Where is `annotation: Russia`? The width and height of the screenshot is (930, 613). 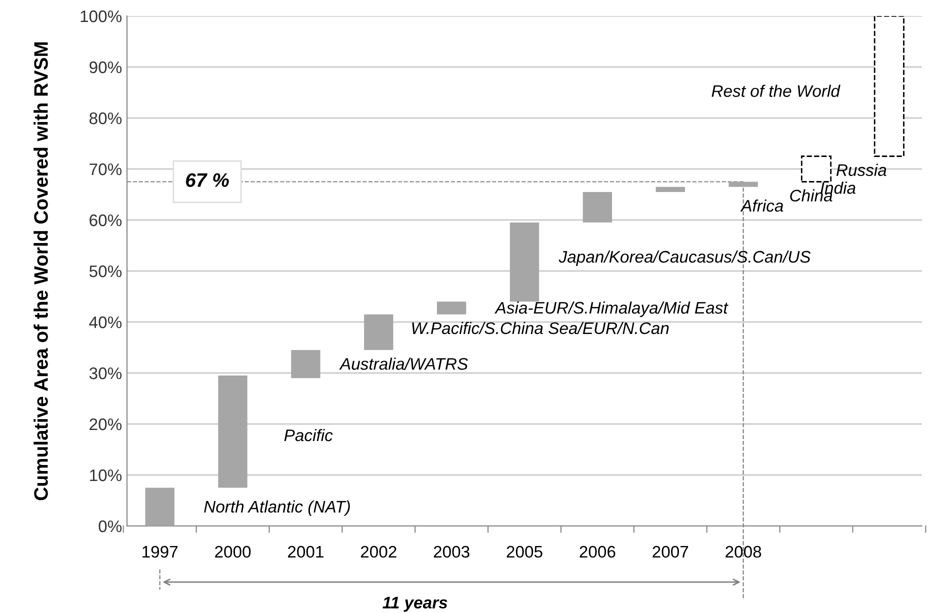 annotation: Russia is located at coordinates (861, 170).